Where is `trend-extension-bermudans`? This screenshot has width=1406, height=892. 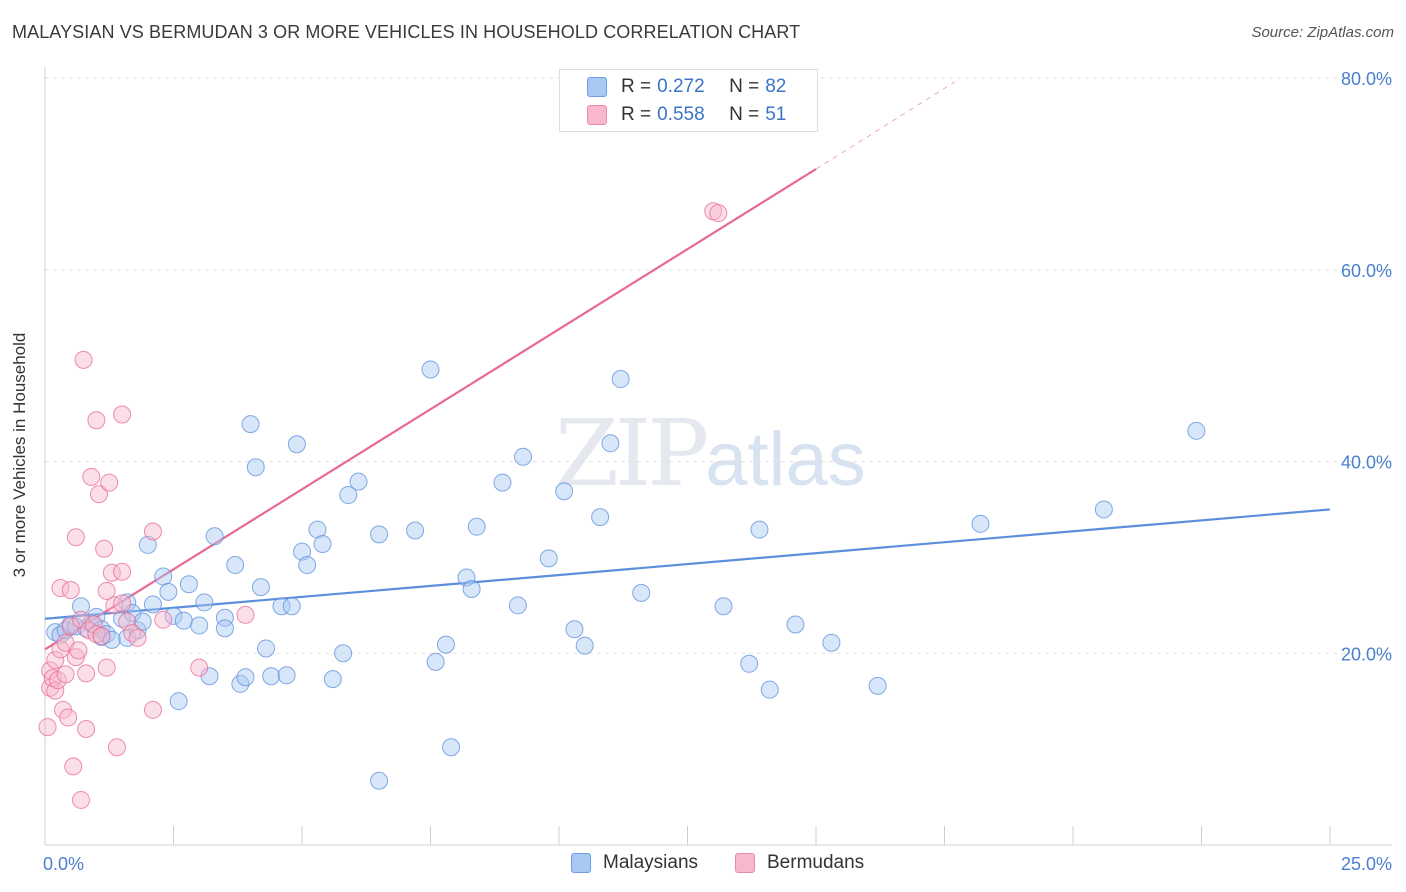
trend-extension-bermudans is located at coordinates (885, 125).